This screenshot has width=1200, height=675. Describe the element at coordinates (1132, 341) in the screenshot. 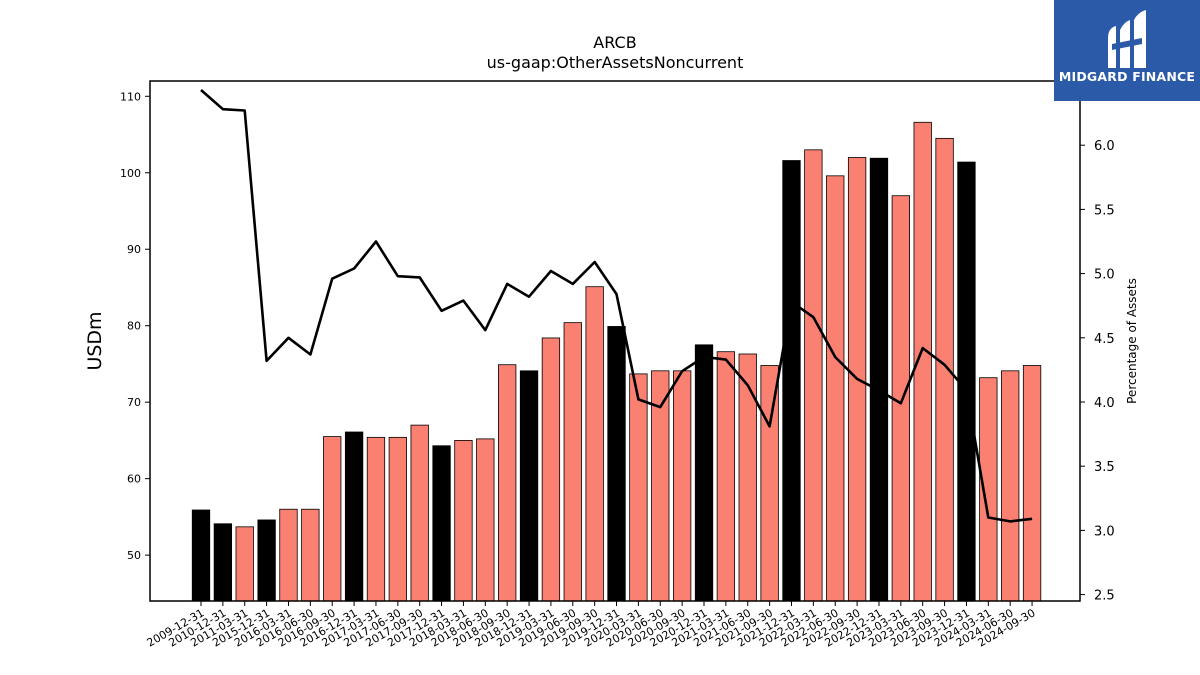

I see `y2-axis-label: Percentage of Assets` at that location.